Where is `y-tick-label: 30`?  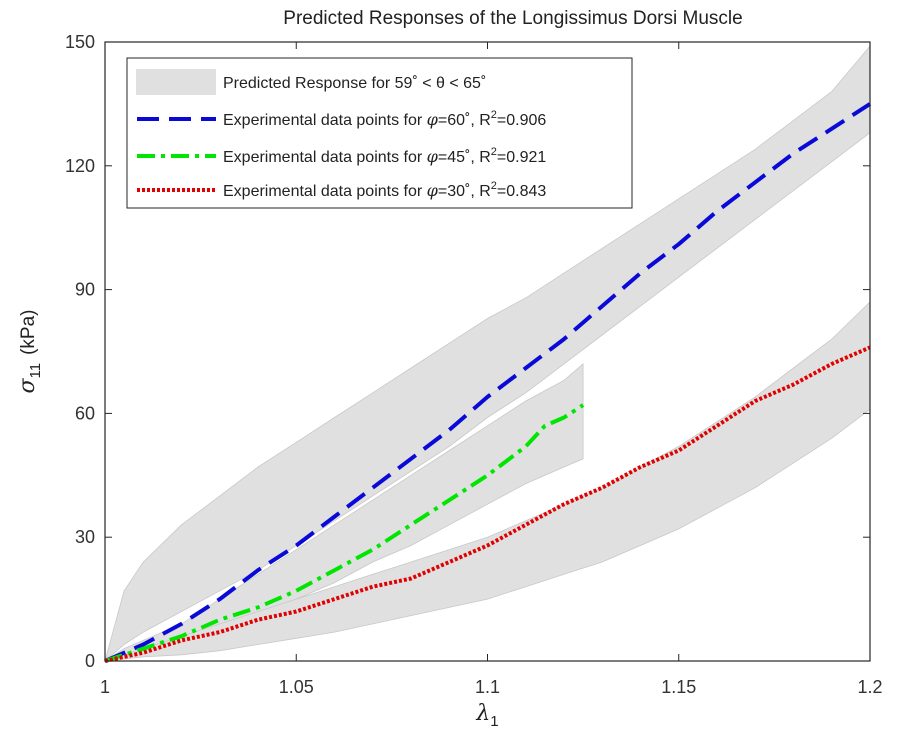
y-tick-label: 30 is located at coordinates (85, 537).